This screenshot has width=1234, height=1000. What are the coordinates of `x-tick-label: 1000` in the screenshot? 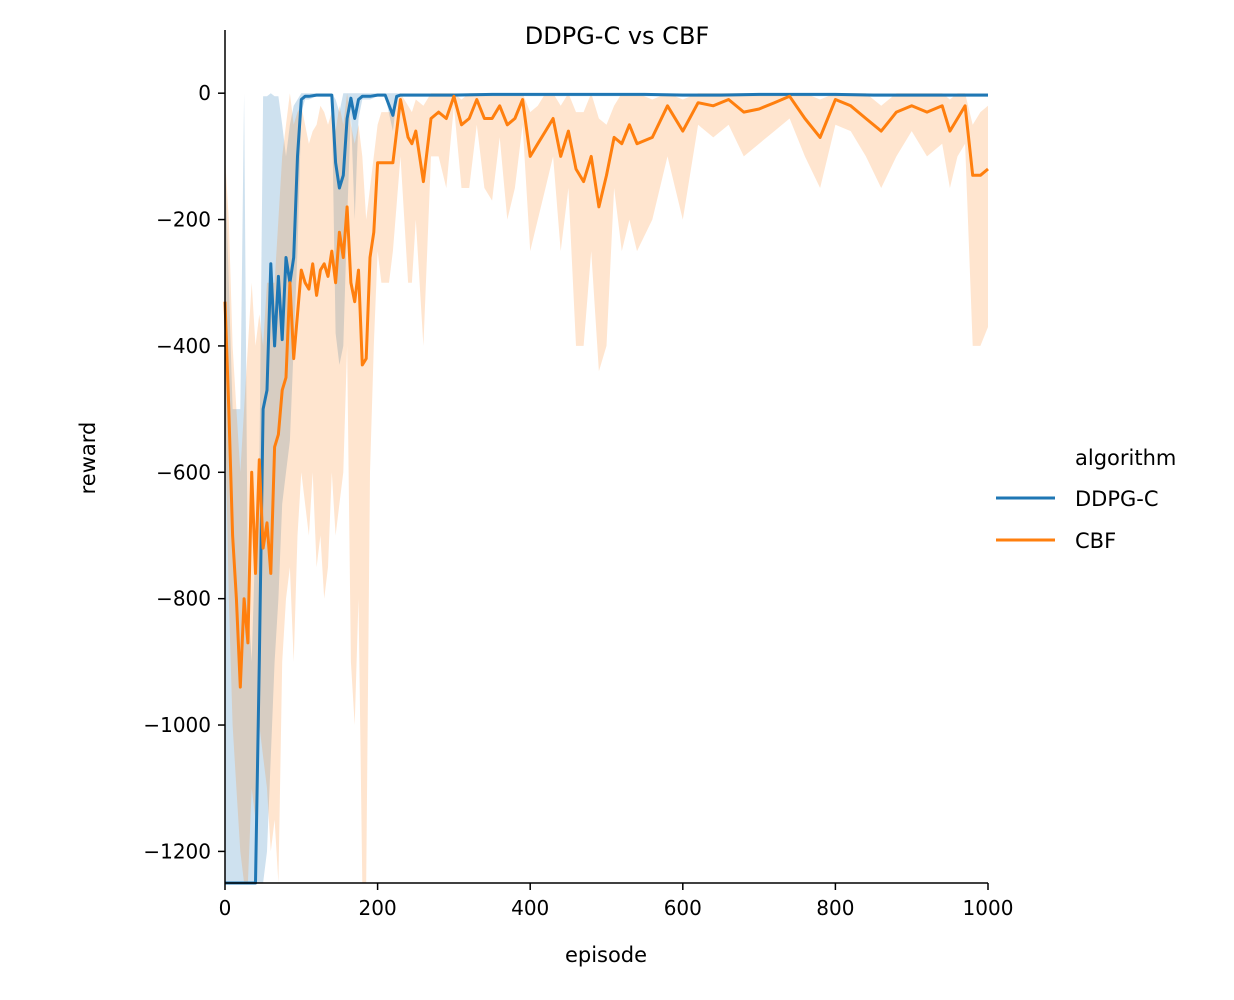 It's located at (988, 908).